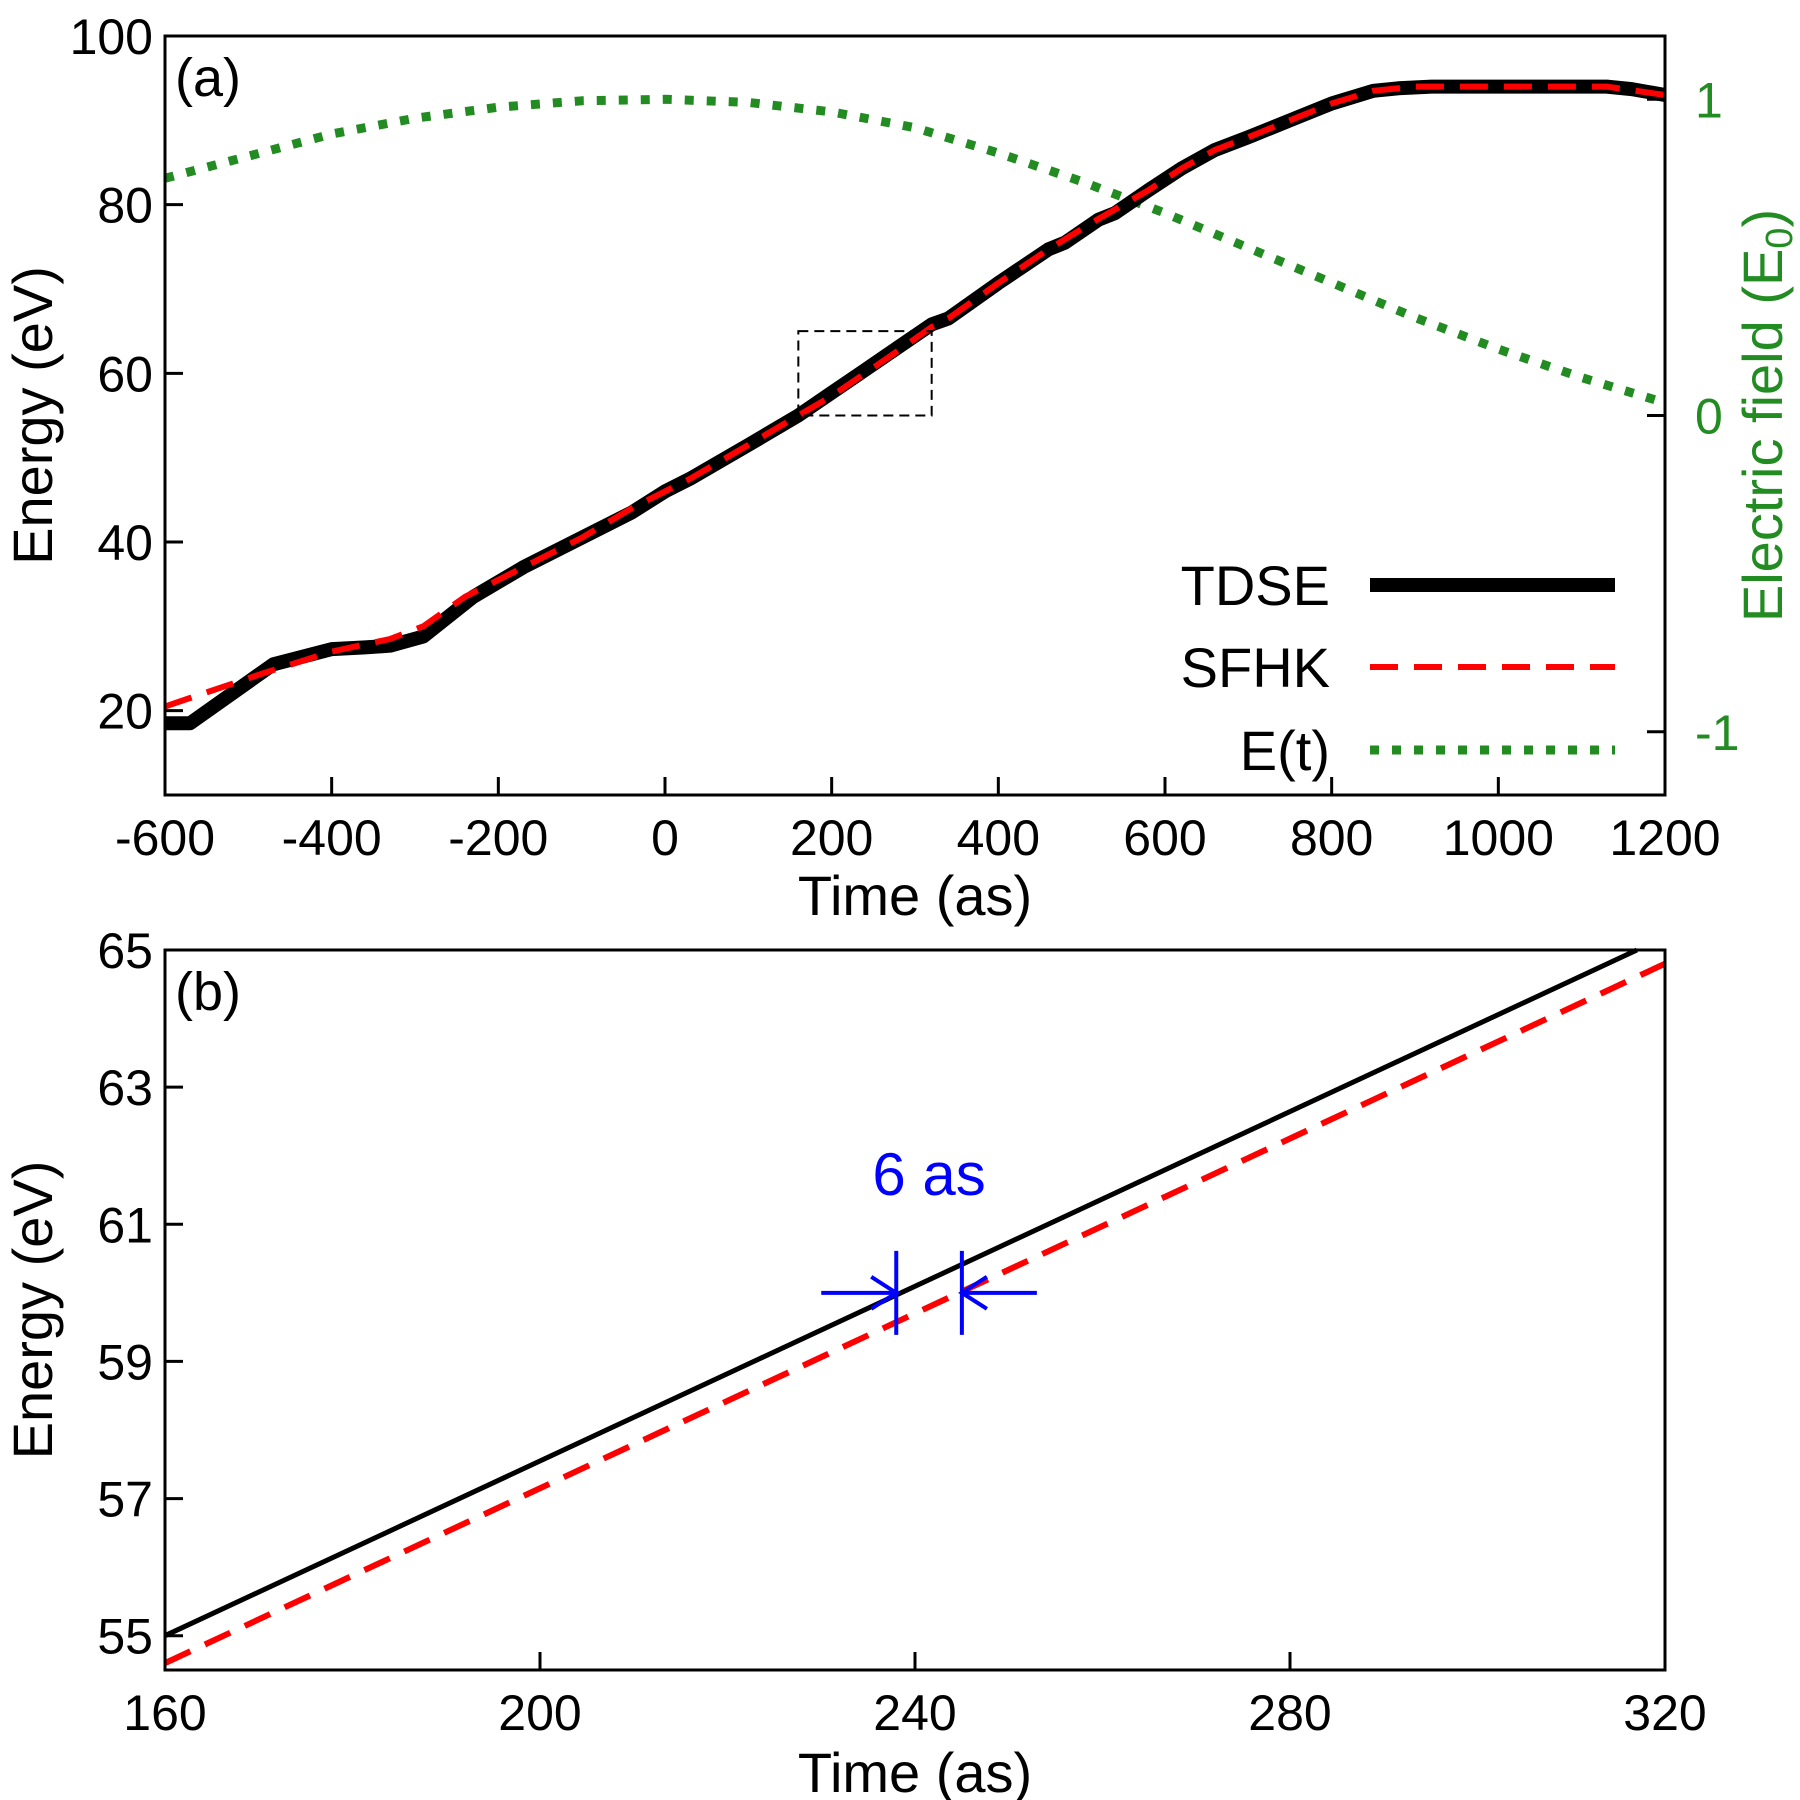 This screenshot has height=1800, width=1800. What do you see at coordinates (125, 1225) in the screenshot?
I see `y-tick-label: 61` at bounding box center [125, 1225].